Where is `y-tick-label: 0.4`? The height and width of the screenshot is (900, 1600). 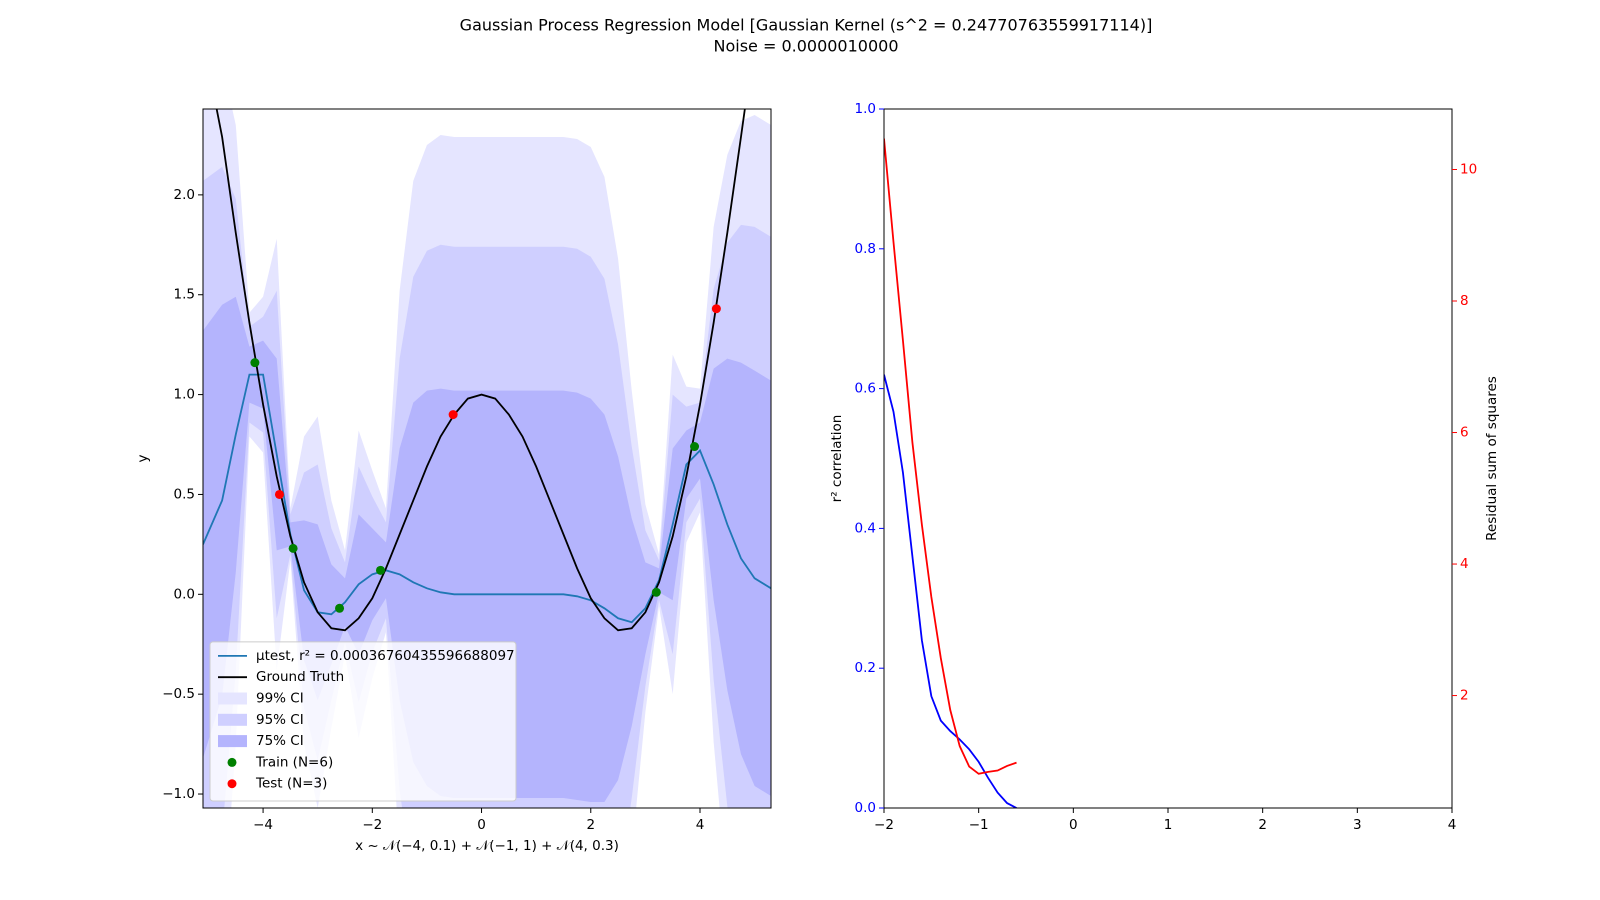 y-tick-label: 0.4 is located at coordinates (865, 528).